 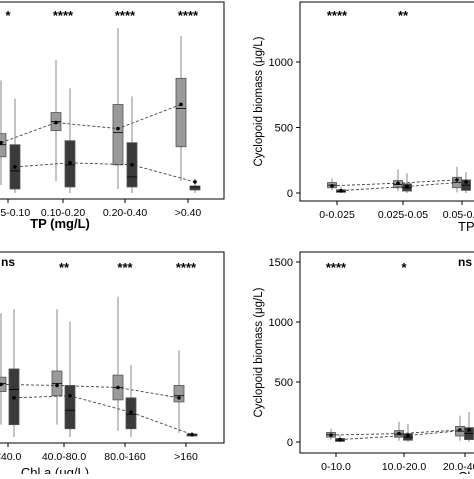 What do you see at coordinates (64, 457) in the screenshot?
I see `x-tick-label: 40.0-80.0` at bounding box center [64, 457].